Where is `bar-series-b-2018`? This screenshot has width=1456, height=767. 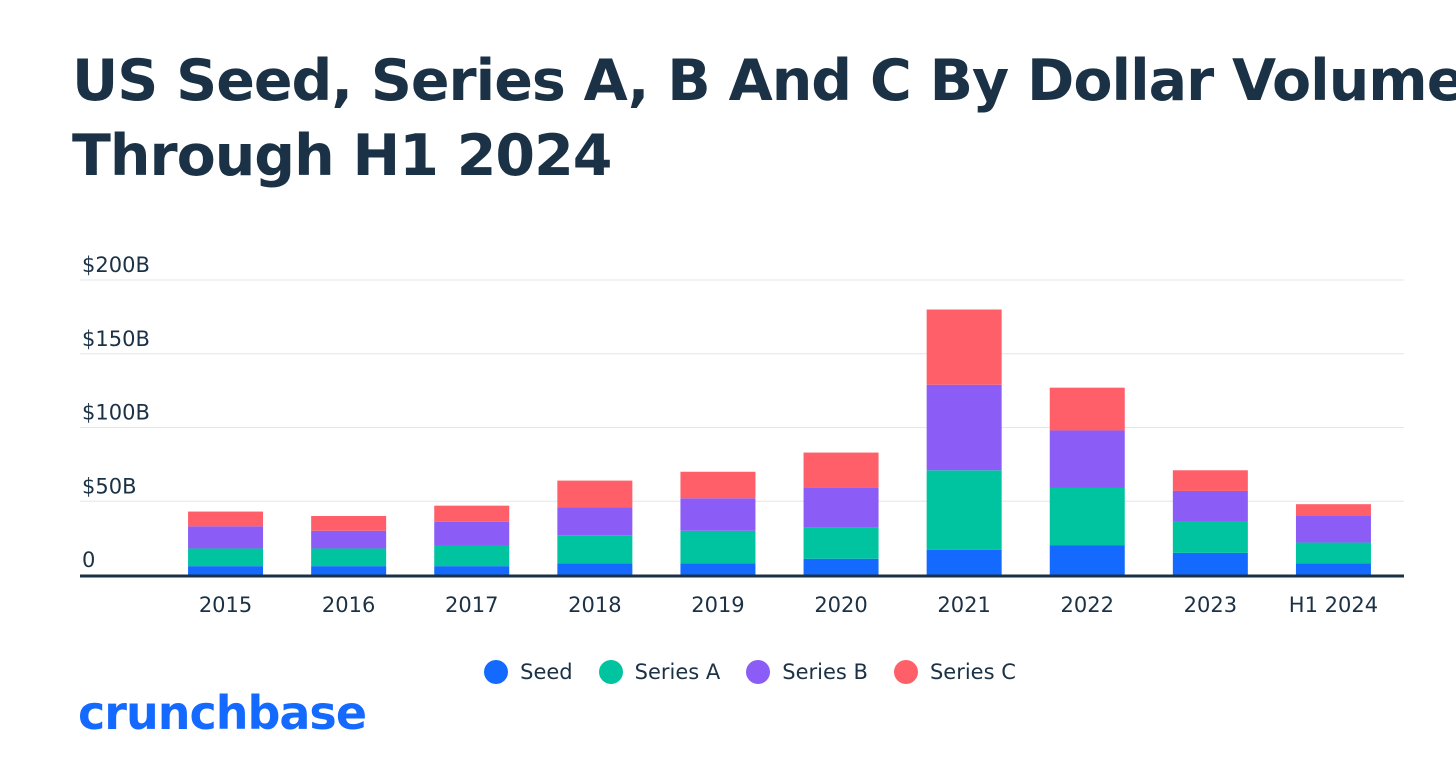 bar-series-b-2018 is located at coordinates (595, 521).